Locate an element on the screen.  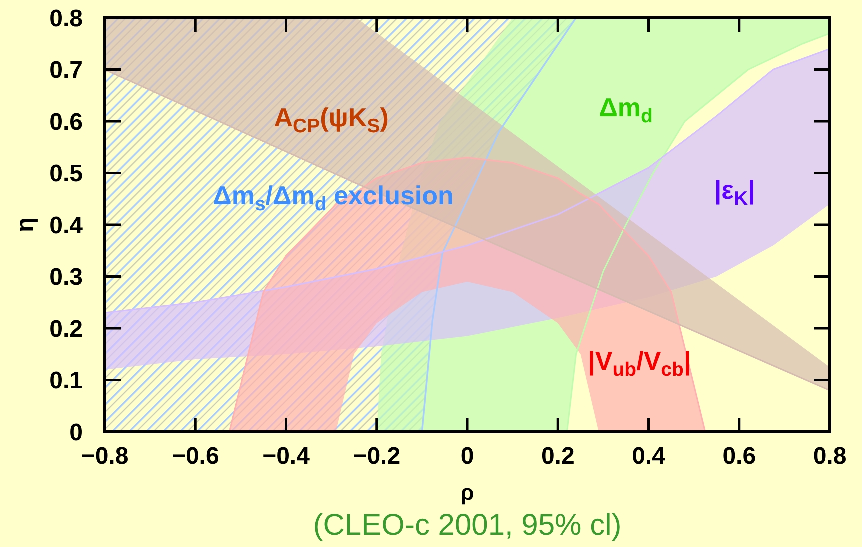
series-label: |ε$_{K}$| is located at coordinates (735, 192).